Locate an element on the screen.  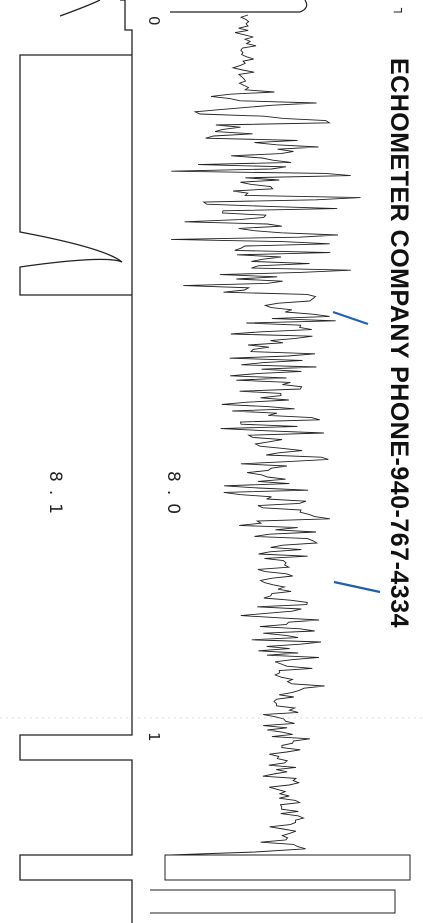
marker-bottom: 1 is located at coordinates (154, 737).